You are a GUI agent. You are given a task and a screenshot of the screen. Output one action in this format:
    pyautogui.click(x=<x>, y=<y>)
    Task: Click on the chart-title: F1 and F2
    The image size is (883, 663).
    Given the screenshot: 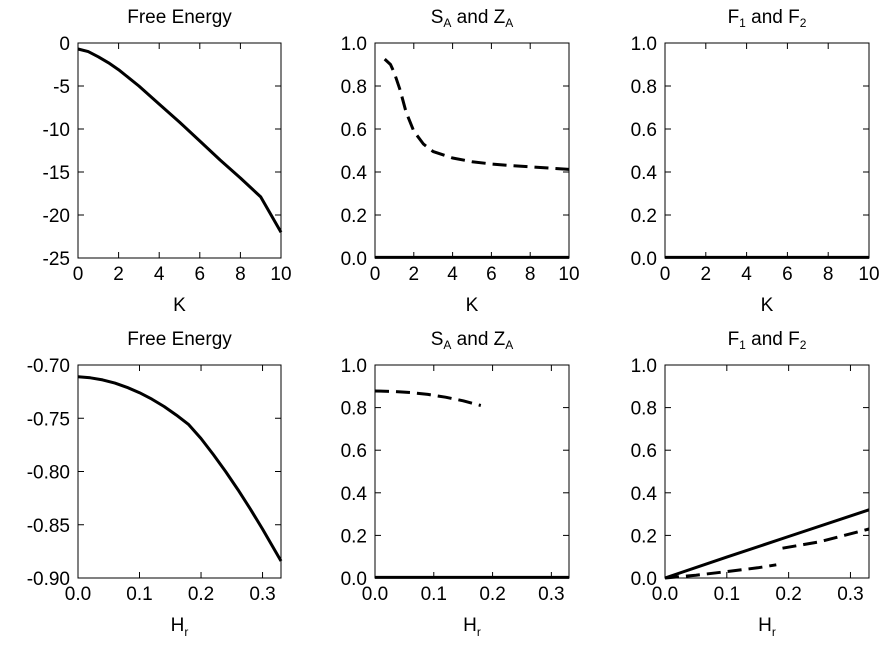 What is the action you would take?
    pyautogui.click(x=767, y=18)
    